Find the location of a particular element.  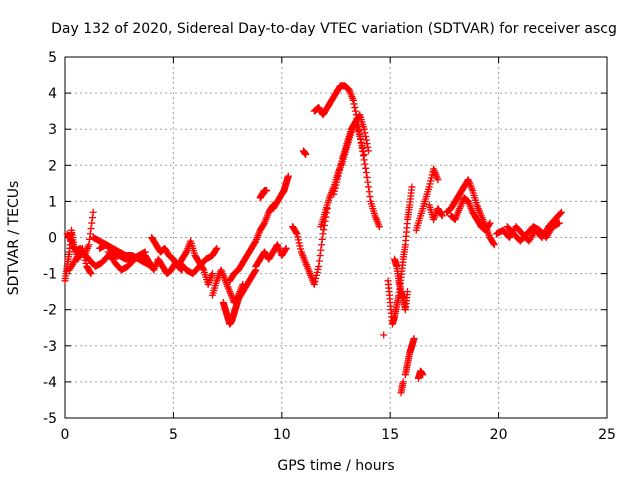

y-tick-labels: -5 -4 -3 -2 -1 0 1 2 3 4 5 is located at coordinates (50, 238).